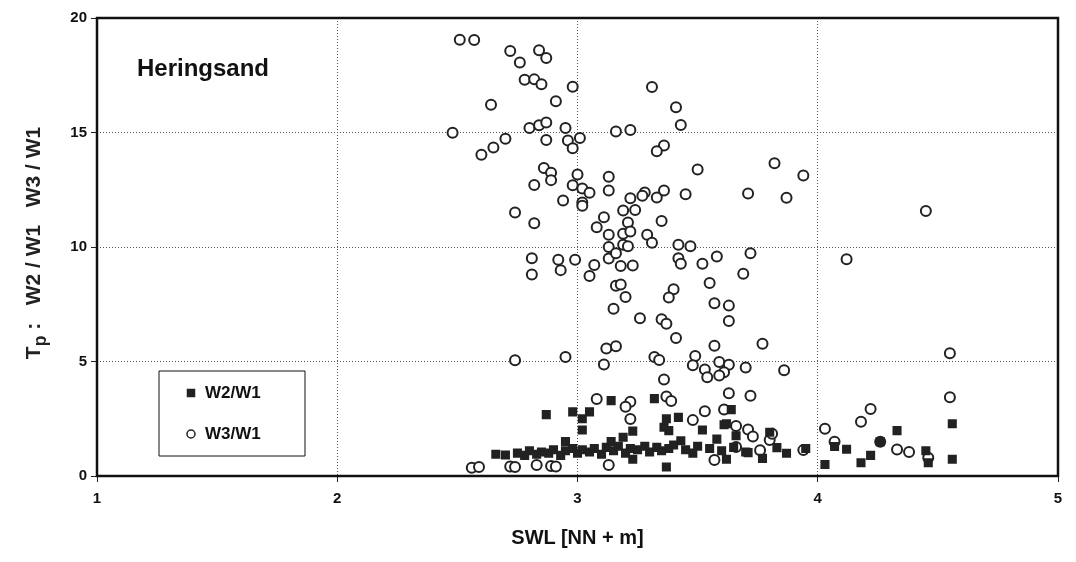 The image size is (1076, 562). I want to click on y-tick-label: 20, so click(78, 17).